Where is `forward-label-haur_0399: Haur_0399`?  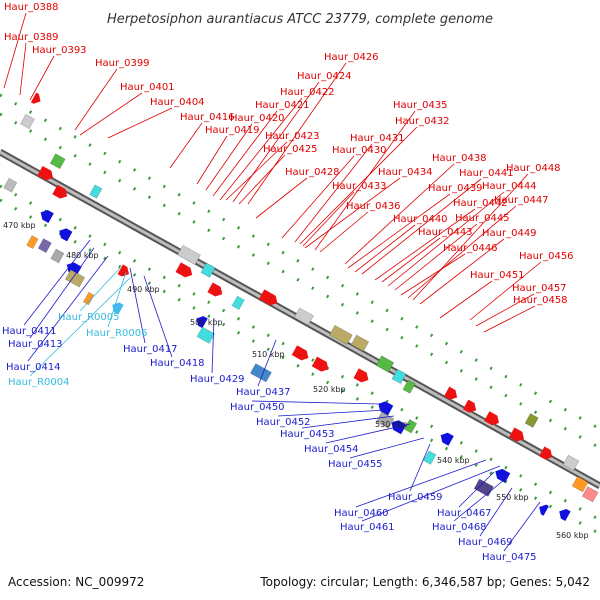
forward-label-haur_0399: Haur_0399 is located at coordinates (122, 63).